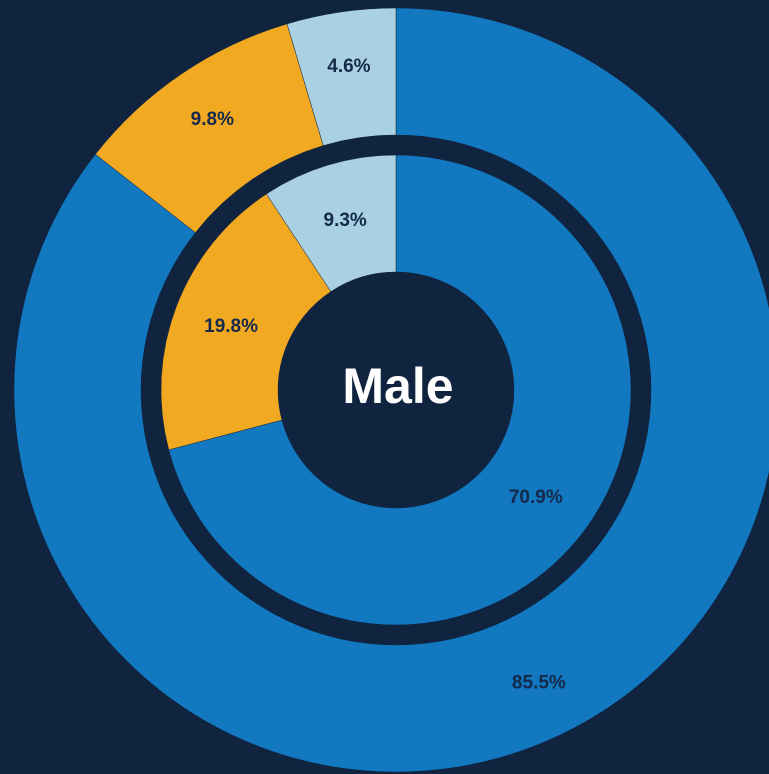 The width and height of the screenshot is (769, 774). What do you see at coordinates (536, 497) in the screenshot?
I see `segment-label: 70.9%` at bounding box center [536, 497].